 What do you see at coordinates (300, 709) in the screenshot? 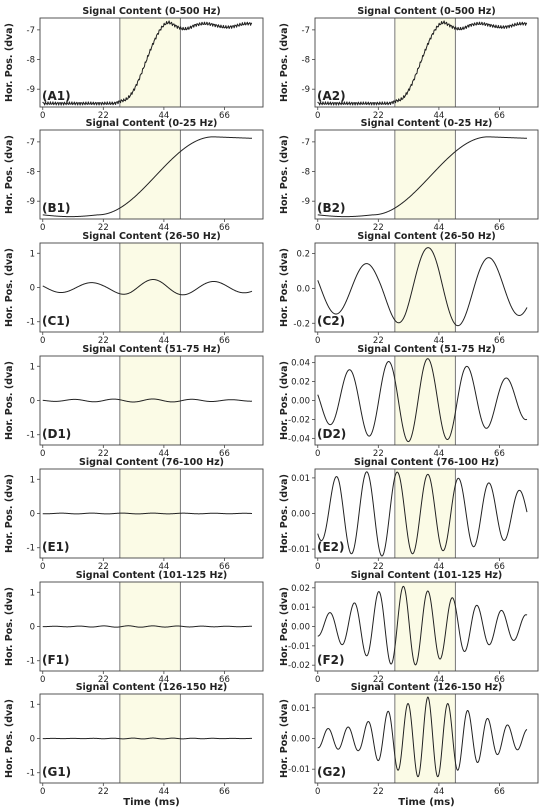
I see `y-tick-label: 0.01` at bounding box center [300, 709].